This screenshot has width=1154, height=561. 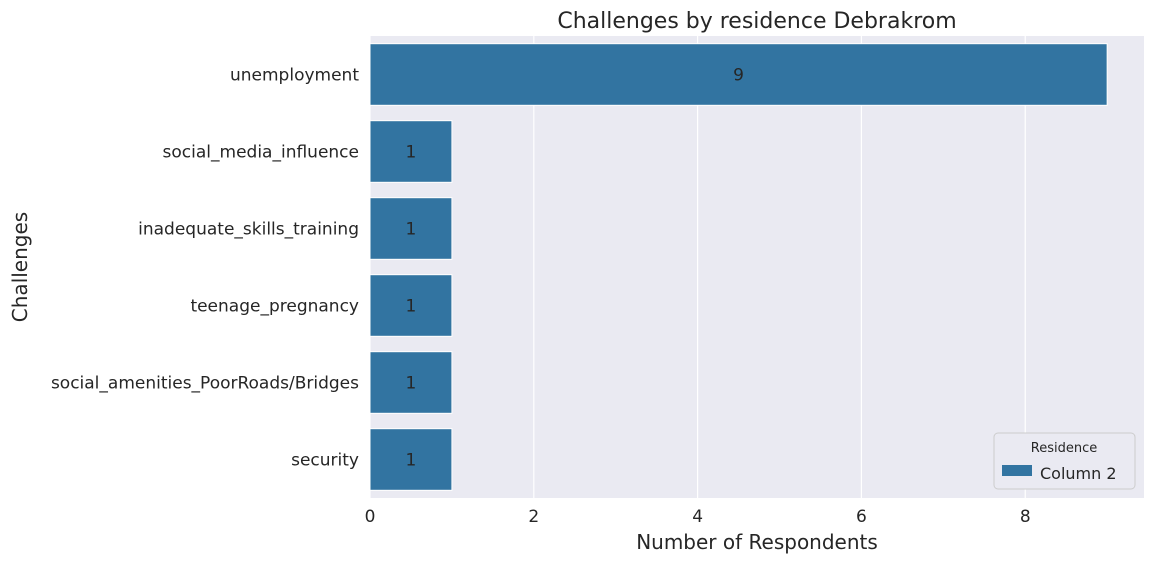 I want to click on x-tick-label: 0, so click(x=370, y=517).